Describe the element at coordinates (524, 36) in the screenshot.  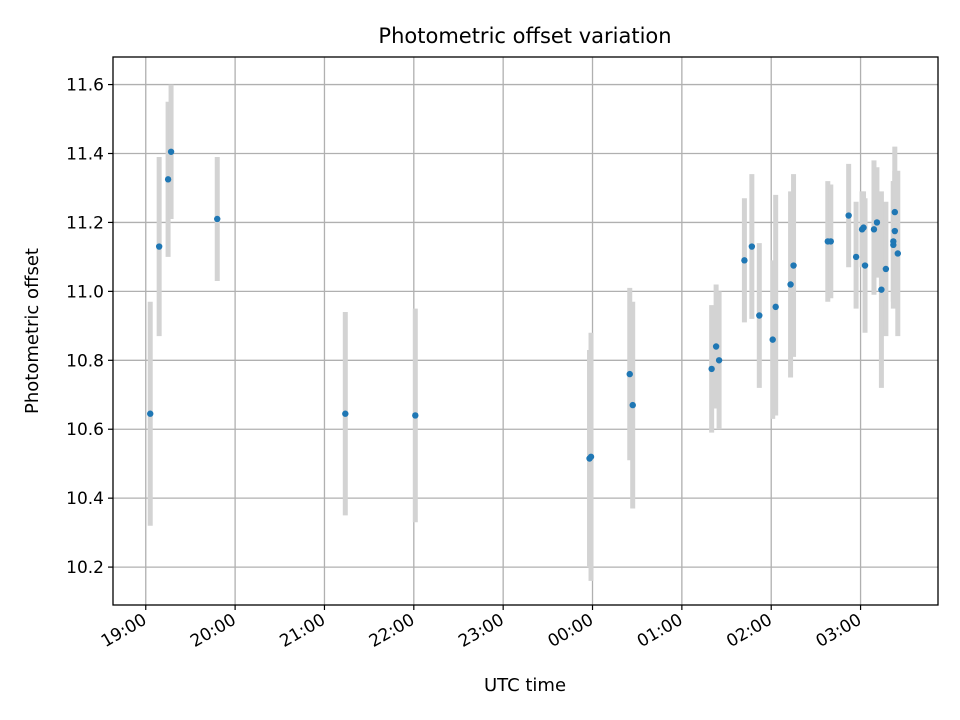
I see `chart-title: Photometric offset variation` at that location.